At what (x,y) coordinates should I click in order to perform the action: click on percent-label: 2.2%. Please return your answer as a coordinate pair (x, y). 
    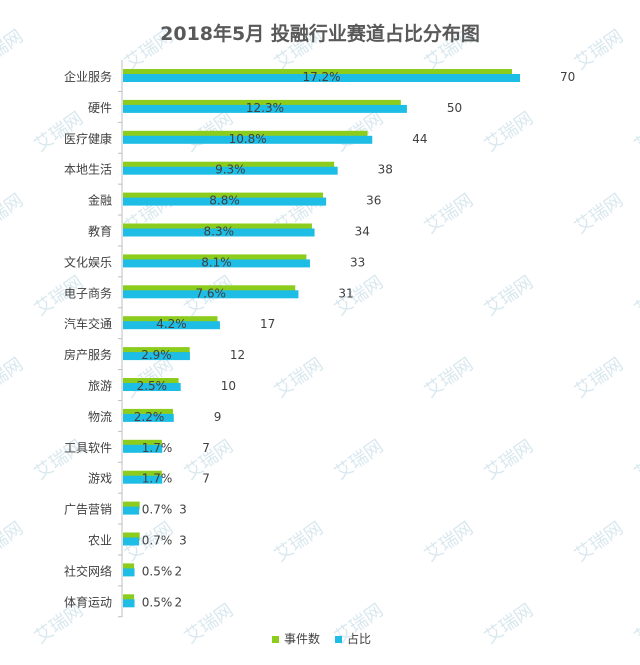
    Looking at the image, I should click on (149, 417).